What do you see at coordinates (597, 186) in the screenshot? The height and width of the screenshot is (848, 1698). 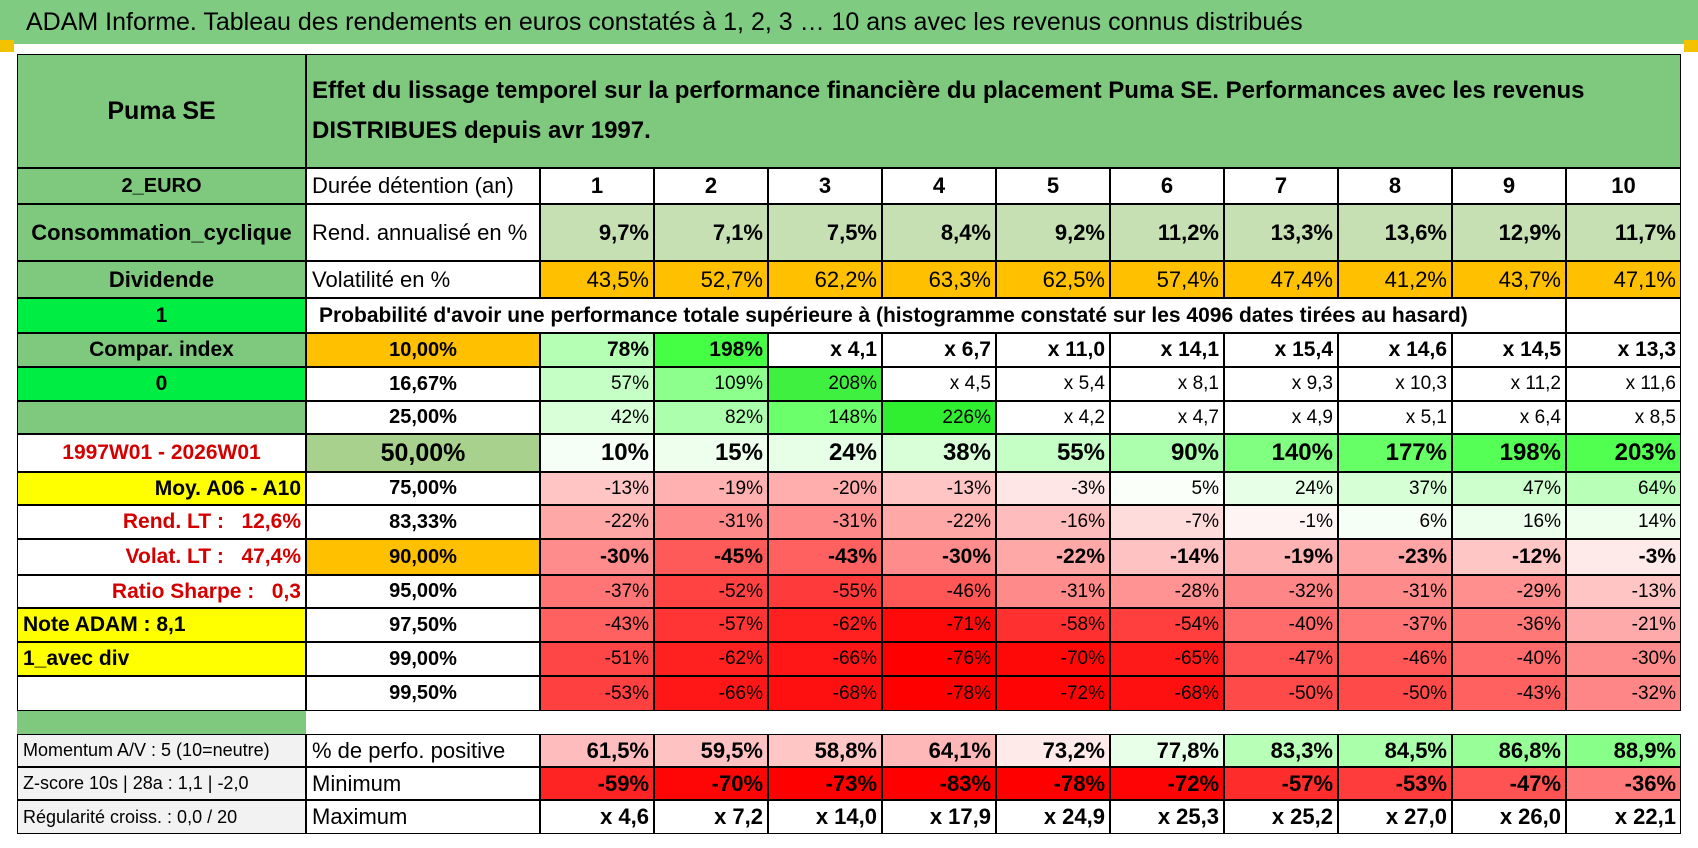 I see `year-header: 1` at bounding box center [597, 186].